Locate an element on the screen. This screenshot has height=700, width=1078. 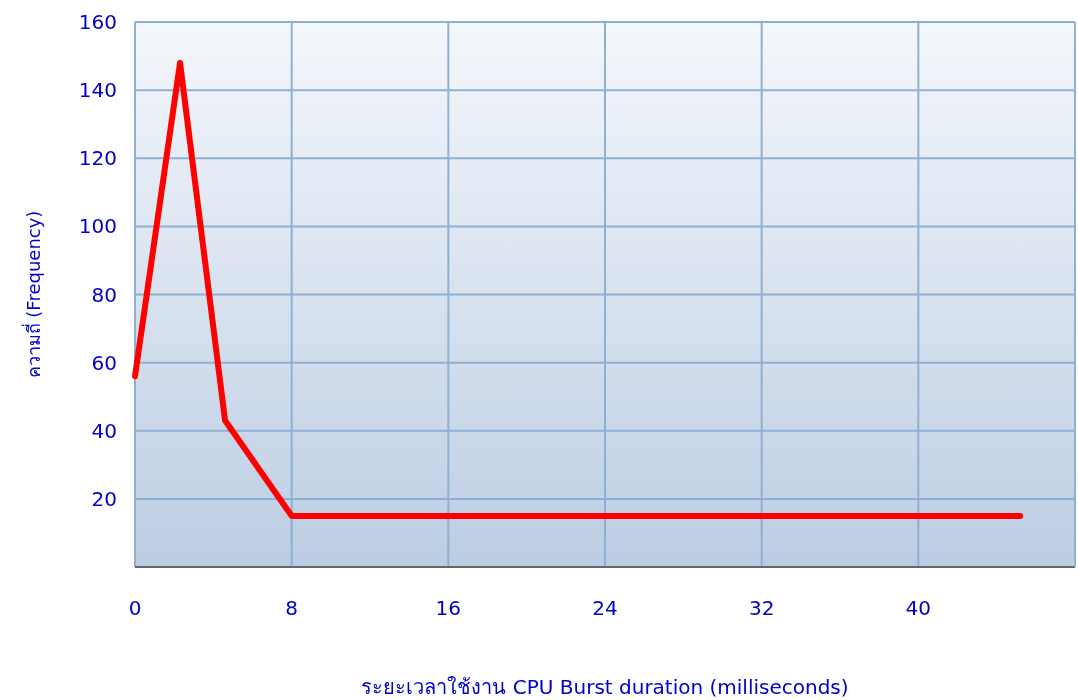
y-tick-label: 40 is located at coordinates (104, 430).